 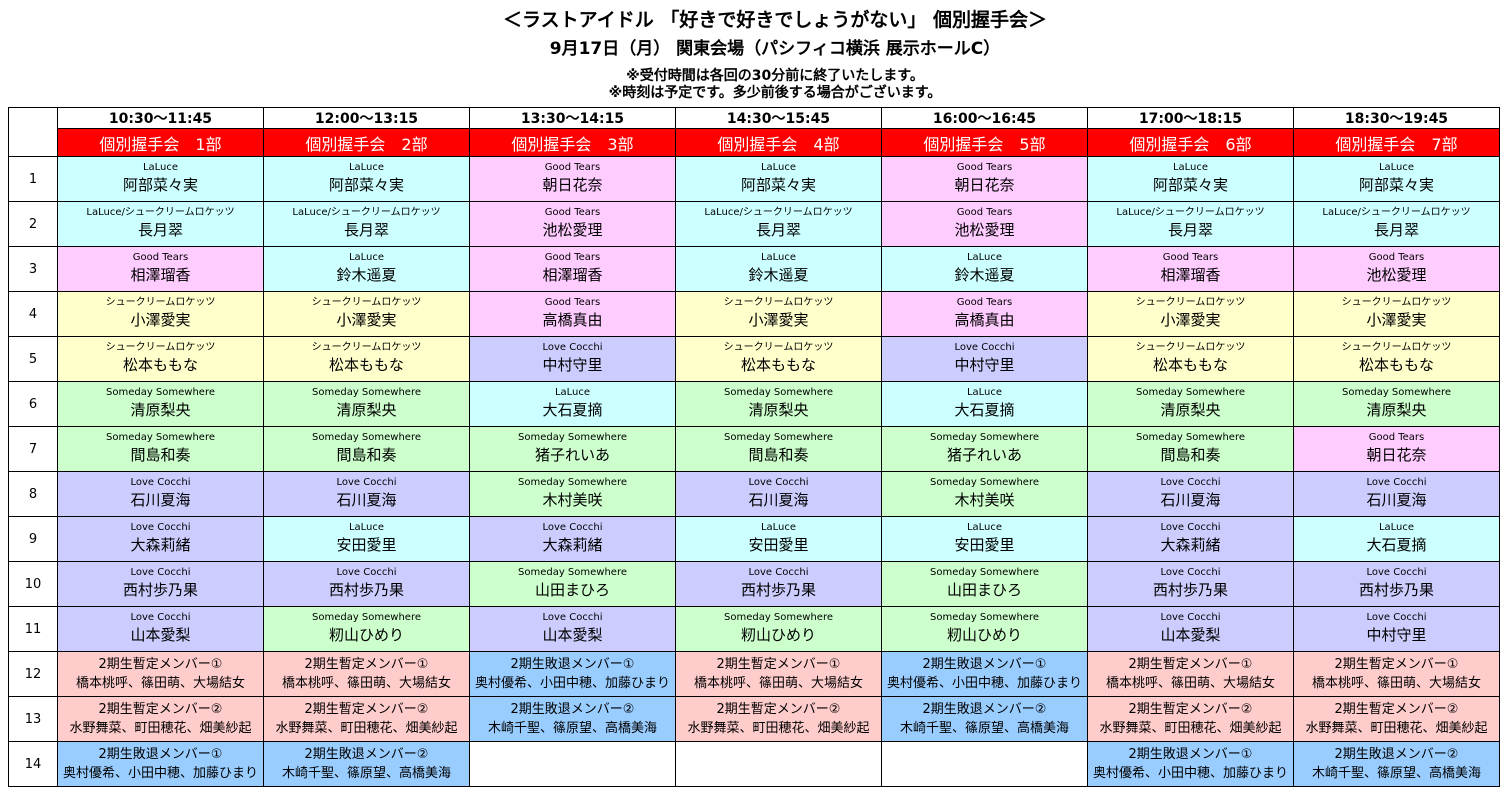 I want to click on time-slot-header: 13:30～14:15, so click(x=572, y=118).